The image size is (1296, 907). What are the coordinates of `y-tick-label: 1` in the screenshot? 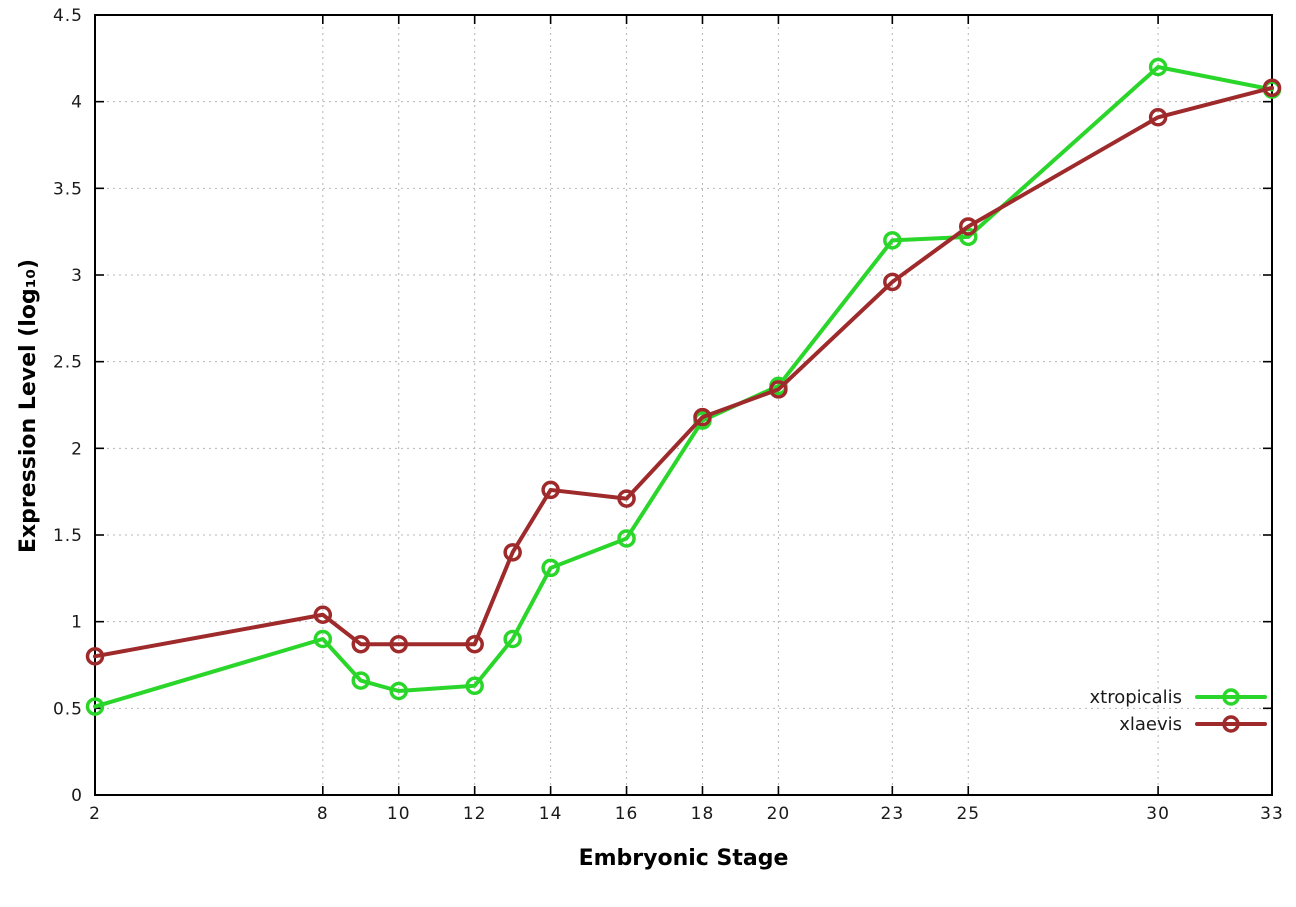 It's located at (77, 623).